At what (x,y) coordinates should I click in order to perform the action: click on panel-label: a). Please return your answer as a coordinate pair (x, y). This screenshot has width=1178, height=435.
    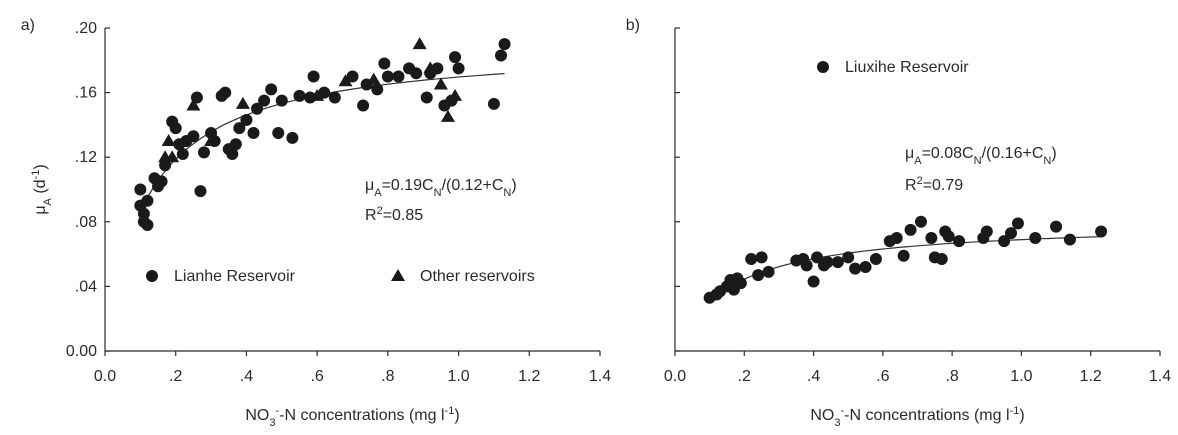
    Looking at the image, I should click on (28, 25).